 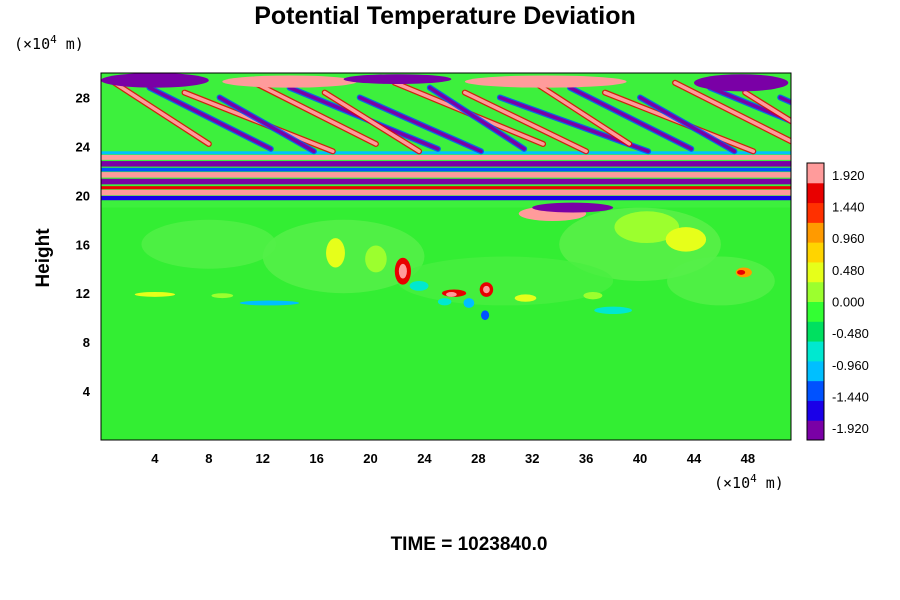 I want to click on colorbar-label: 1.920, so click(x=848, y=175).